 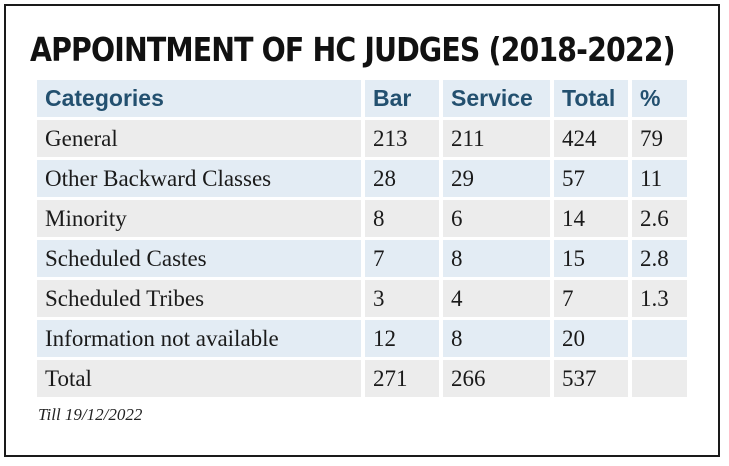 What do you see at coordinates (659, 178) in the screenshot?
I see `table-cell-percent: 11` at bounding box center [659, 178].